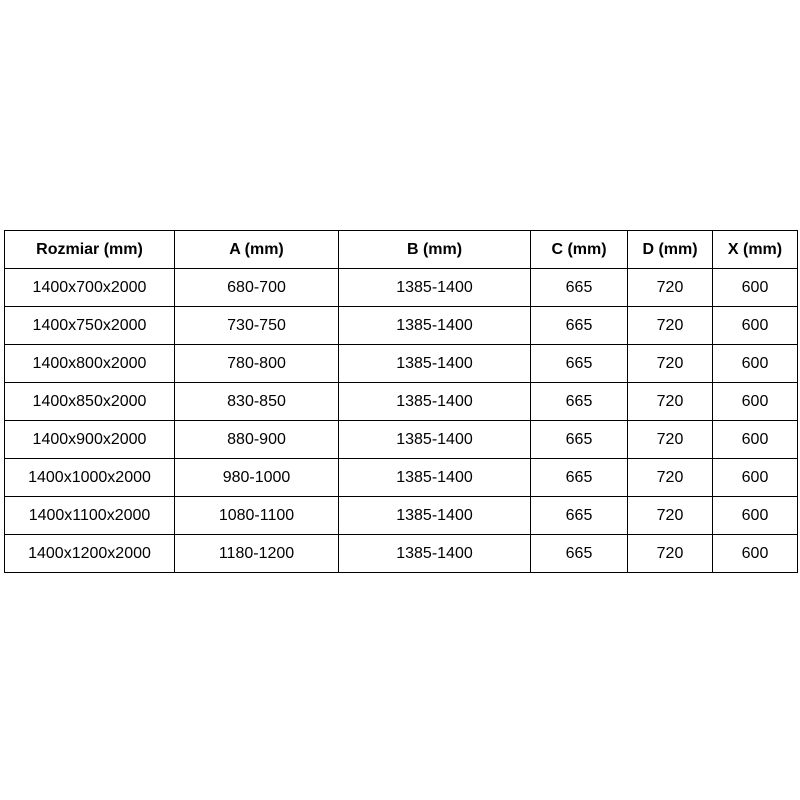 The image size is (800, 800). I want to click on column-header-b: B (mm), so click(434, 249).